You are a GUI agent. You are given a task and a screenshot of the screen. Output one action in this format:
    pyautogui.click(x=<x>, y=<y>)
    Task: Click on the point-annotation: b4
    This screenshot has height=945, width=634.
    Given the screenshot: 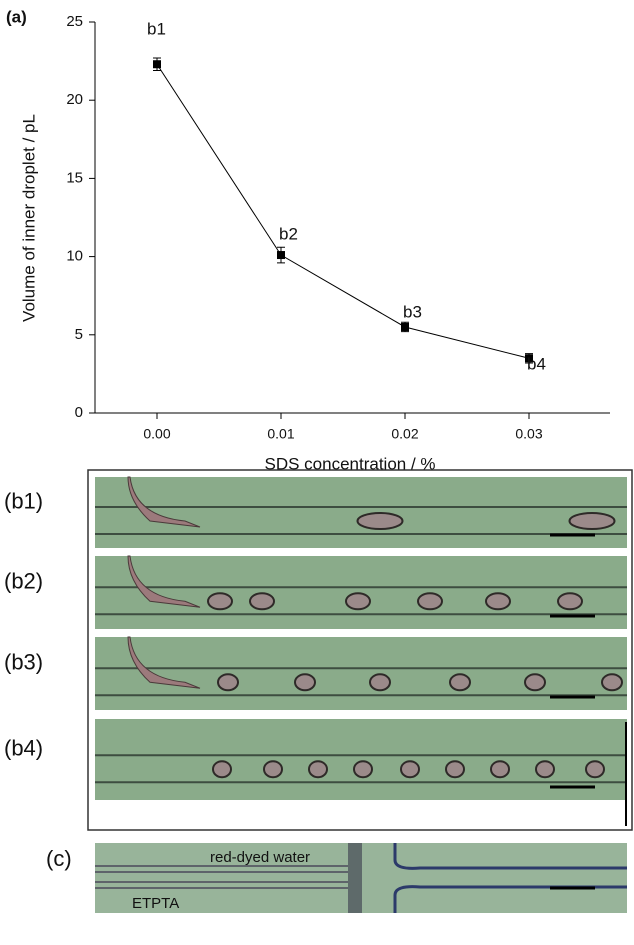 What is the action you would take?
    pyautogui.click(x=536, y=364)
    